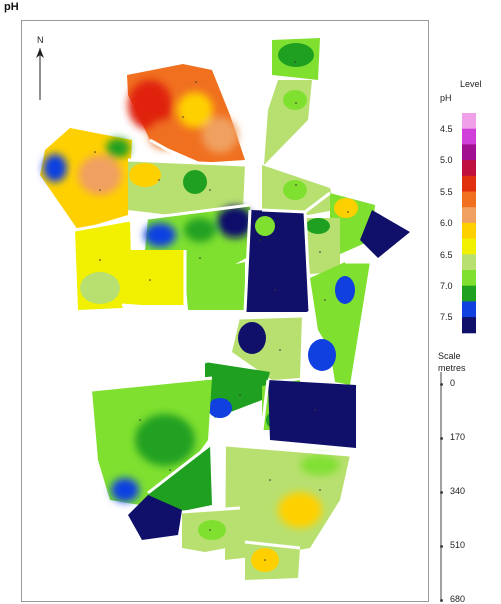 The width and height of the screenshot is (501, 604). I want to click on field-left-center, so click(215, 286).